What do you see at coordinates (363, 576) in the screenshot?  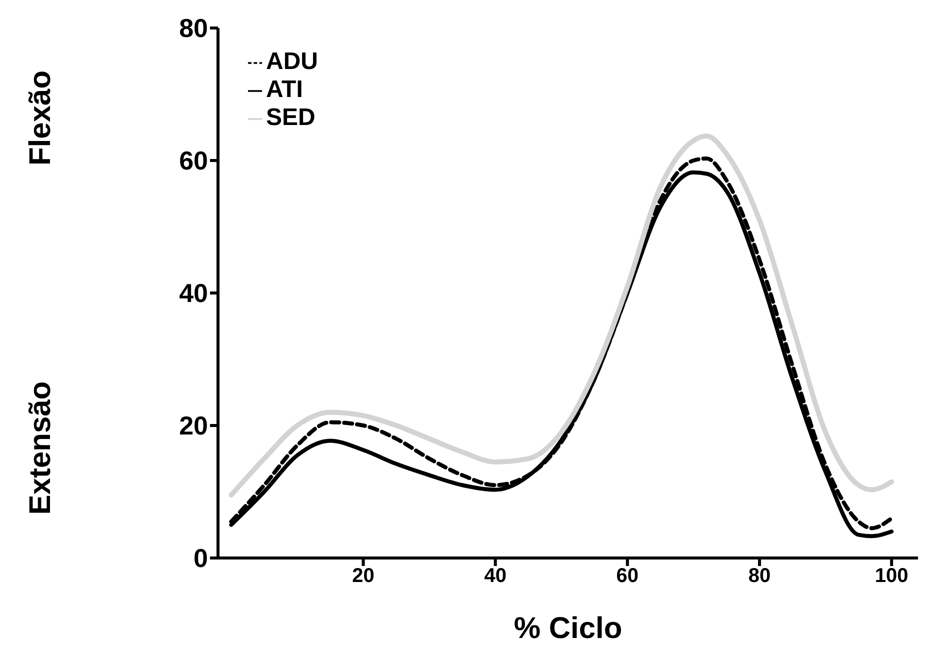 I see `x-tick-label: 20` at bounding box center [363, 576].